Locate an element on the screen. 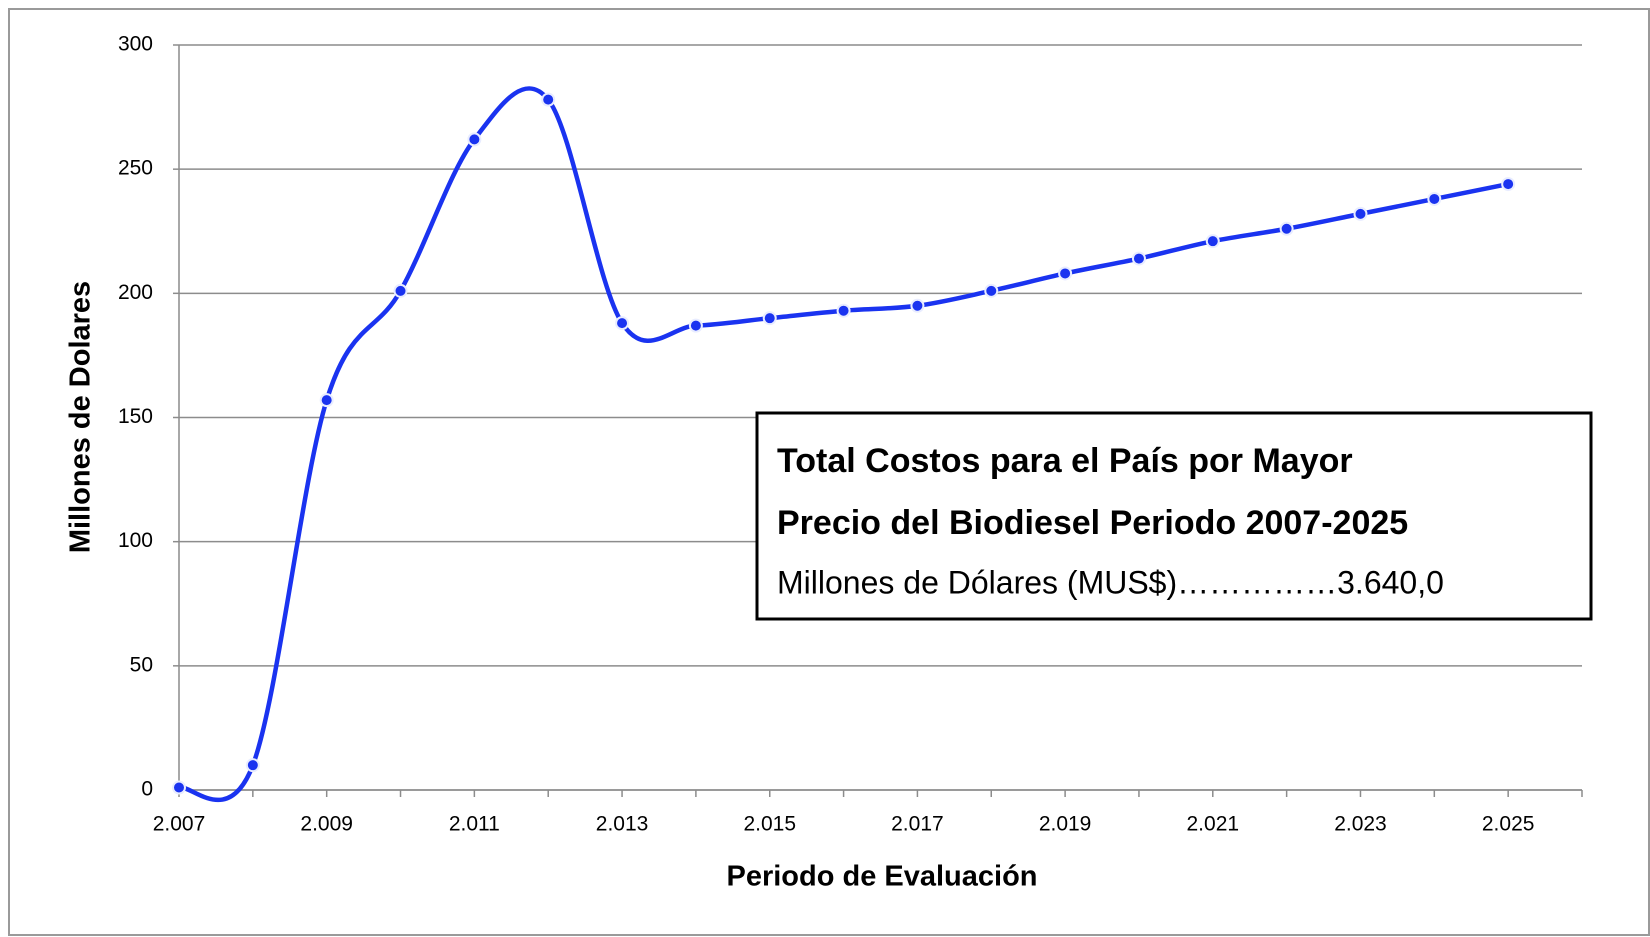 The height and width of the screenshot is (937, 1650). x-axis-title: Periodo de Evaluación is located at coordinates (881, 877).